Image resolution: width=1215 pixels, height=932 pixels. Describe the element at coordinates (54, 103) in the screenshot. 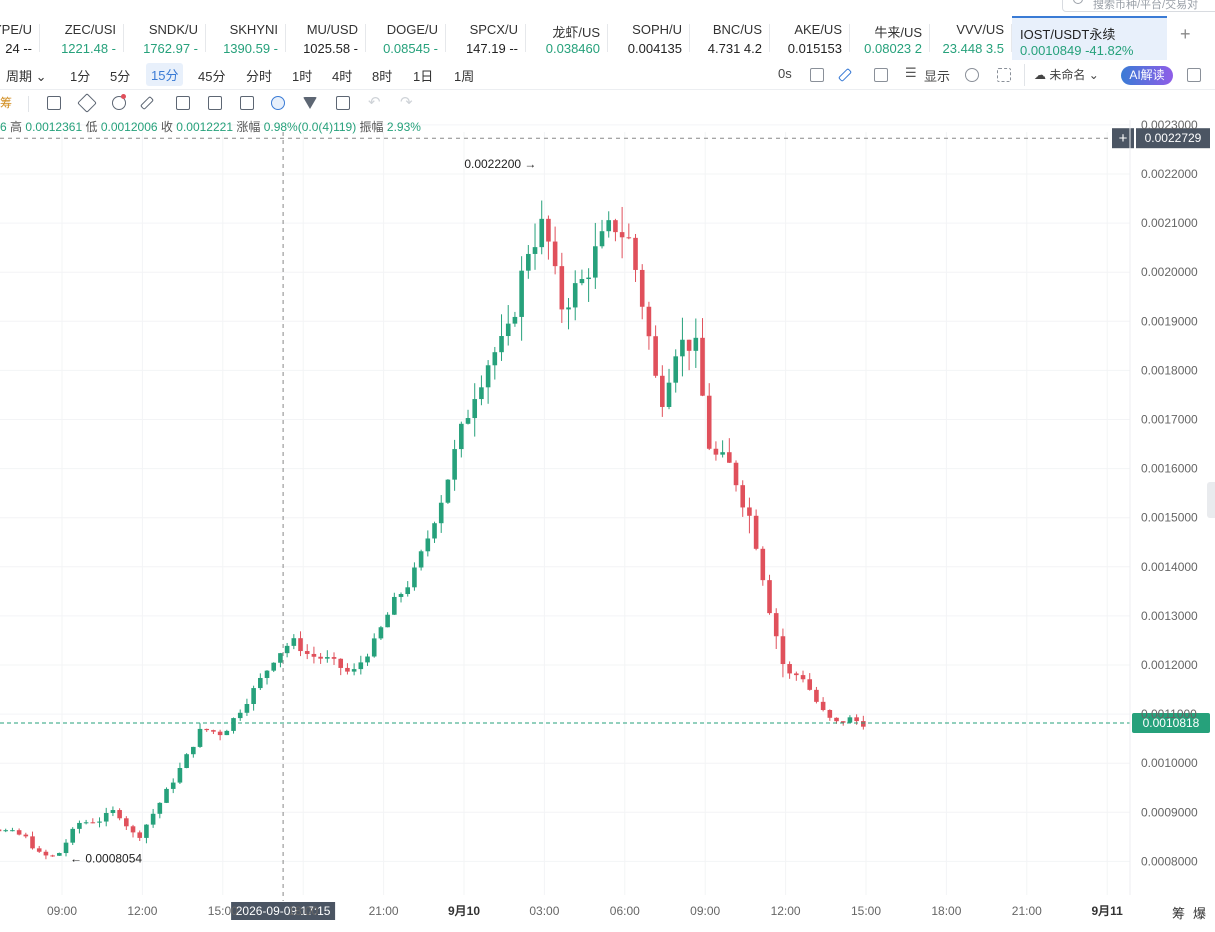

I see `copy-icon` at that location.